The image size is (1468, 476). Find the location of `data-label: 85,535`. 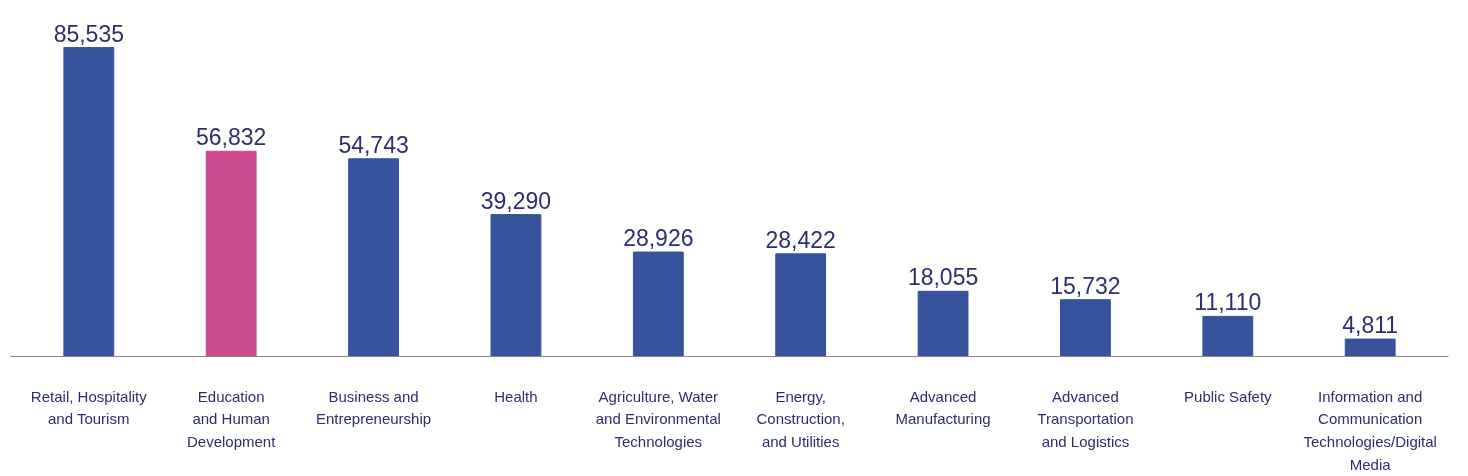

data-label: 85,535 is located at coordinates (88, 33).